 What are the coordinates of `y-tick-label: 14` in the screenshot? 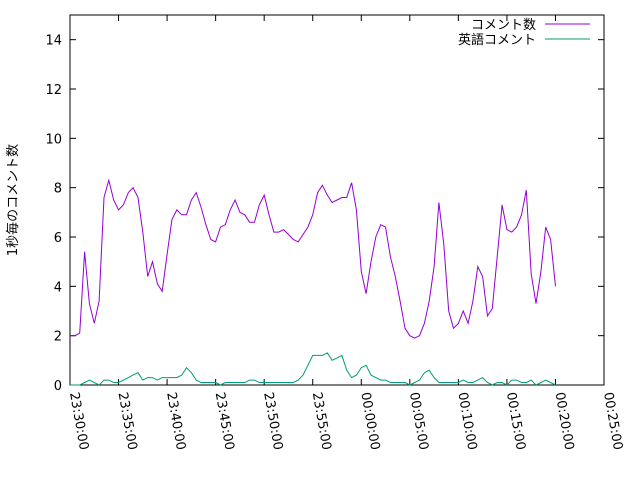 It's located at (53, 41).